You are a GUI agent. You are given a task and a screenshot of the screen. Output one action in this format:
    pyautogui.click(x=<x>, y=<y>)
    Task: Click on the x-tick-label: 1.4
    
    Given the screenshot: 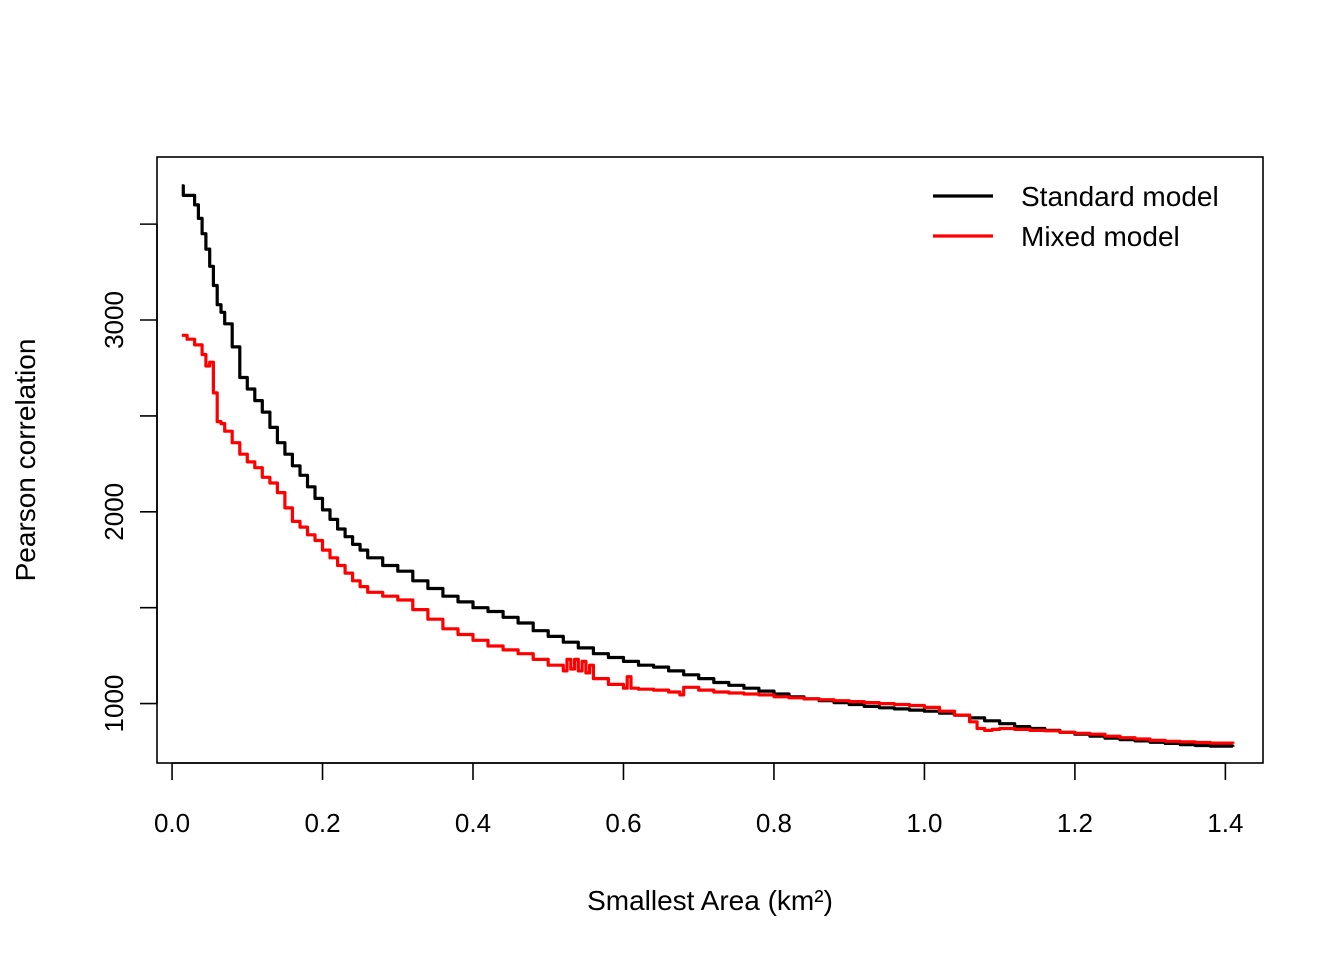 What is the action you would take?
    pyautogui.click(x=1225, y=823)
    